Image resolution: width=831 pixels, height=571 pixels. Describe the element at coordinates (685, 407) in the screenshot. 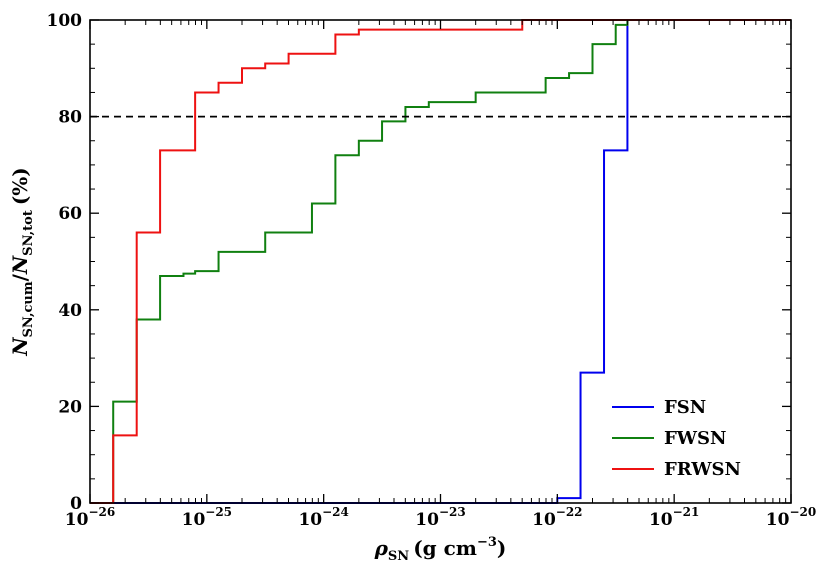

I see `legend-label-fsn: FSN` at that location.